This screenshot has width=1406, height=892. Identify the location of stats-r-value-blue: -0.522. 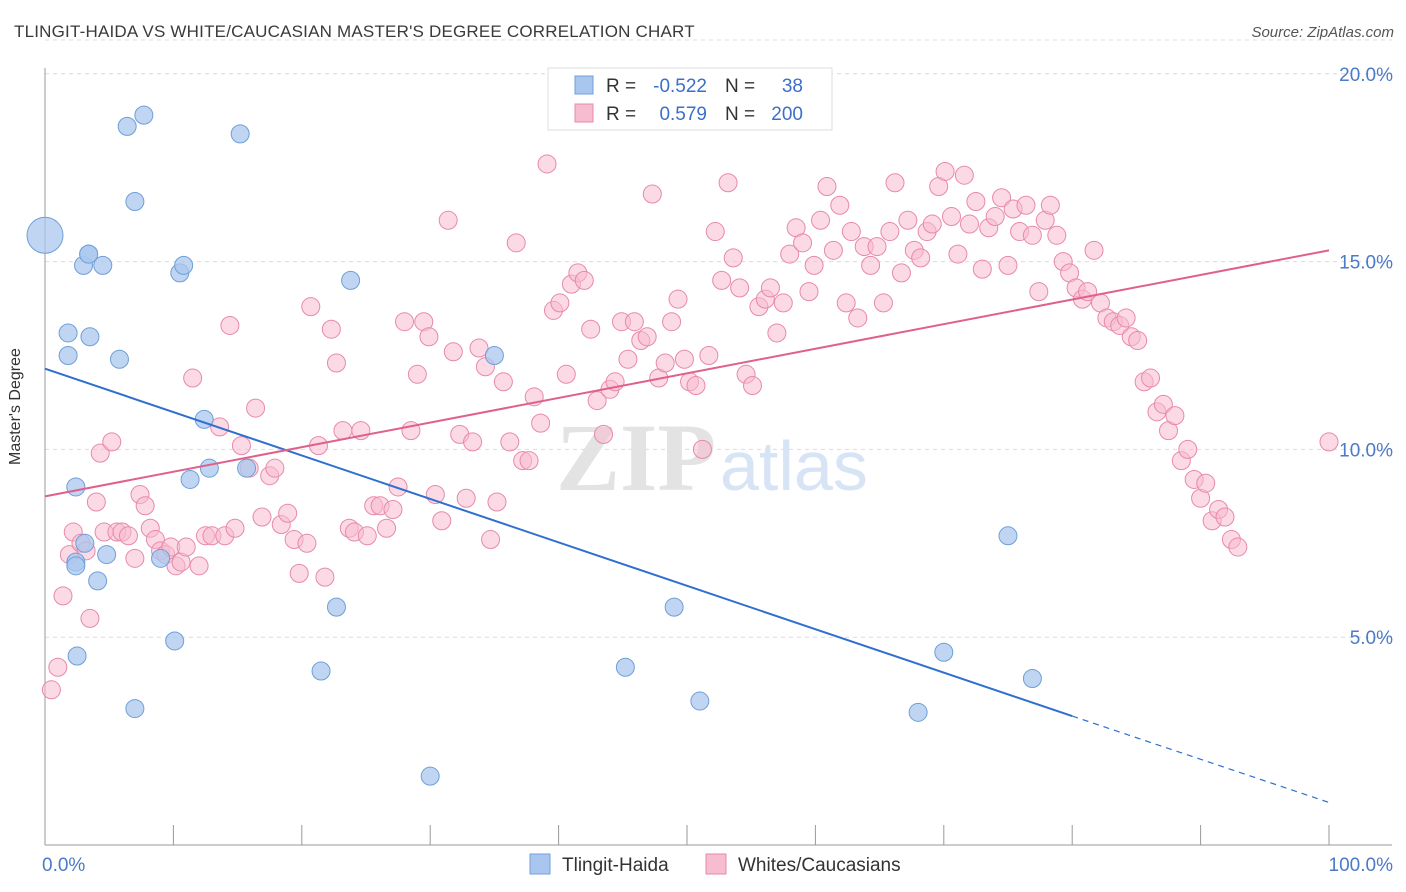
(680, 86).